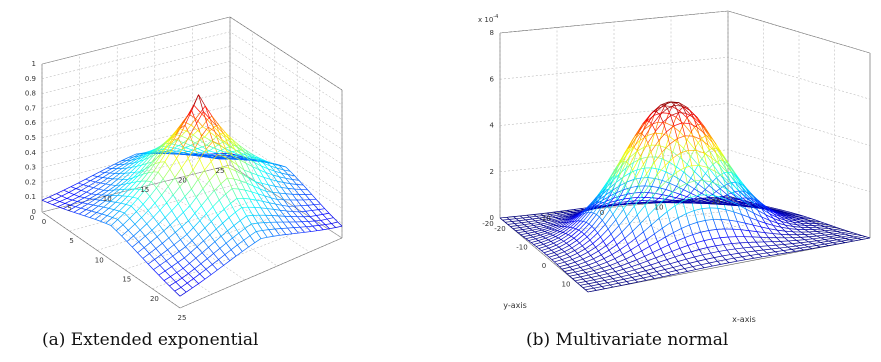  What do you see at coordinates (251, 213) in the screenshot?
I see `y-gridline` at bounding box center [251, 213].